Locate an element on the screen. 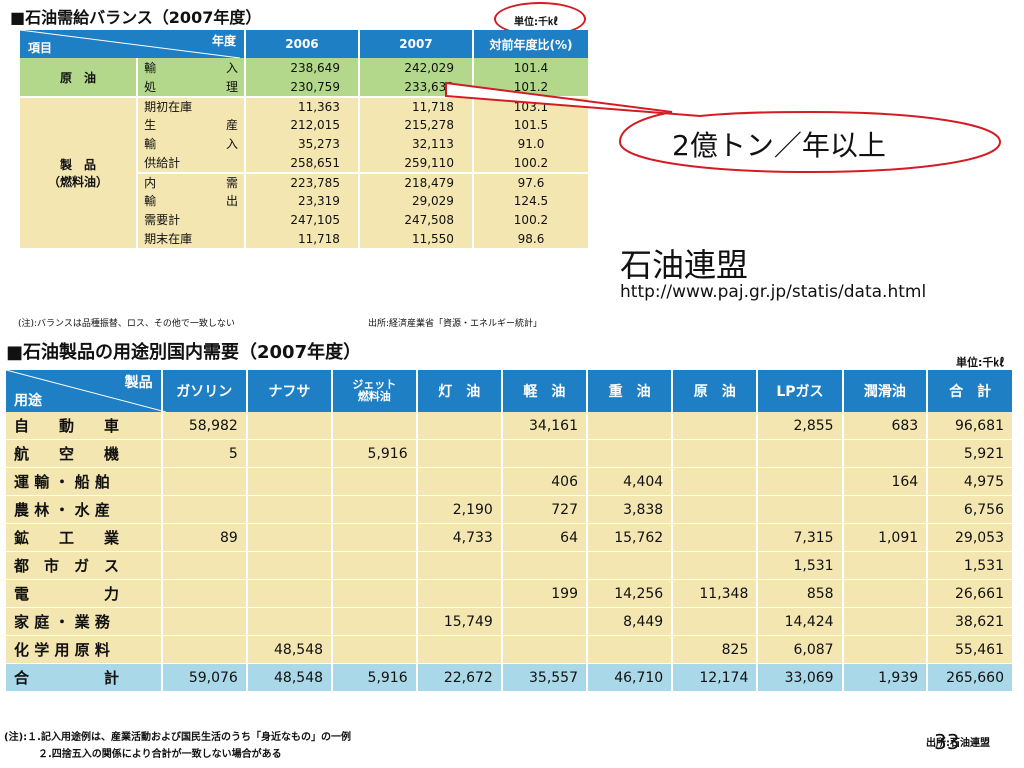 This screenshot has width=1024, height=768. table-cell: 6,756 is located at coordinates (970, 510).